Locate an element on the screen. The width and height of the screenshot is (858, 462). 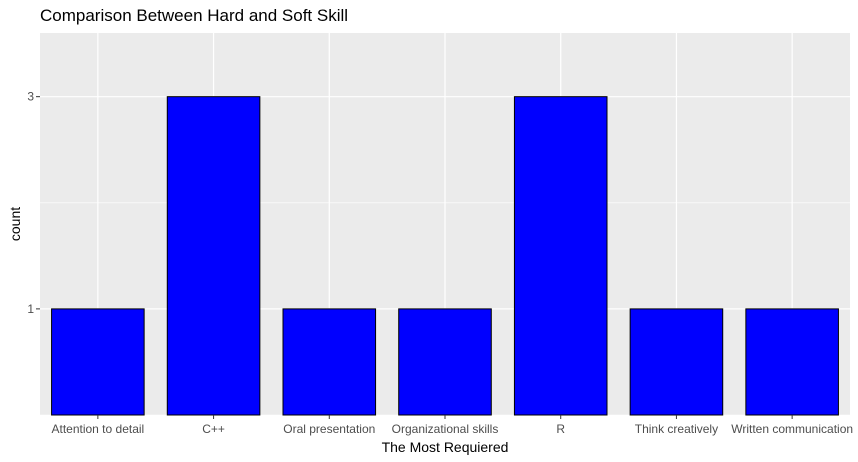
y-axis-title: count is located at coordinates (15, 224).